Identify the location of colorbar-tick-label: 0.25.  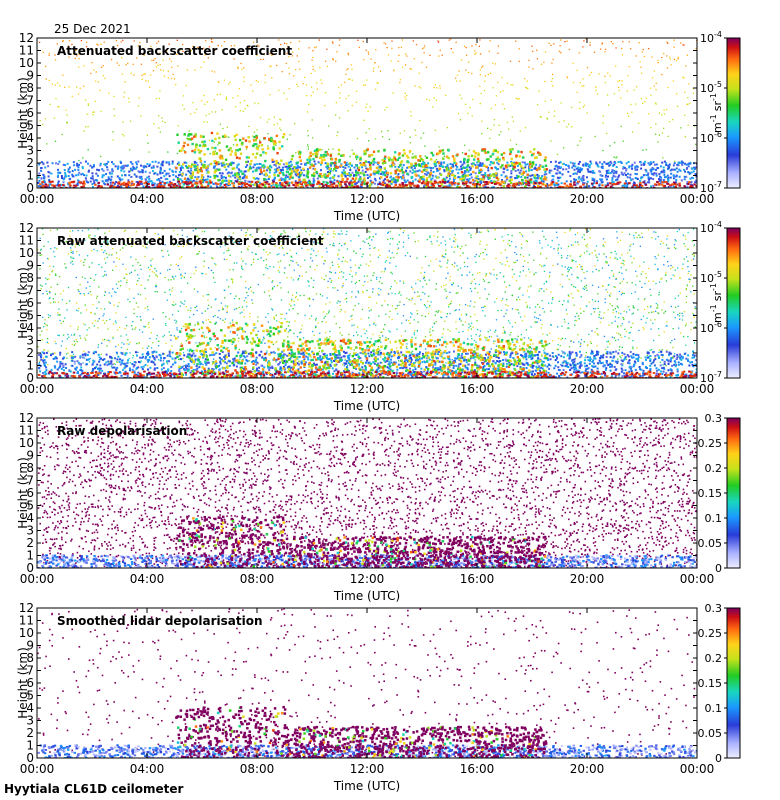
(710, 633).